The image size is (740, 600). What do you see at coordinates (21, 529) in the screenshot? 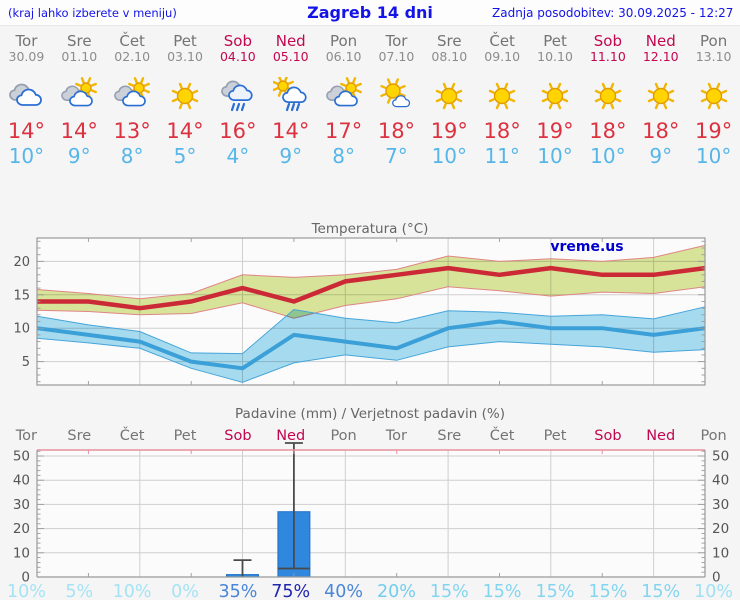
I see `precip-y-tick-label-left: 20` at bounding box center [21, 529].